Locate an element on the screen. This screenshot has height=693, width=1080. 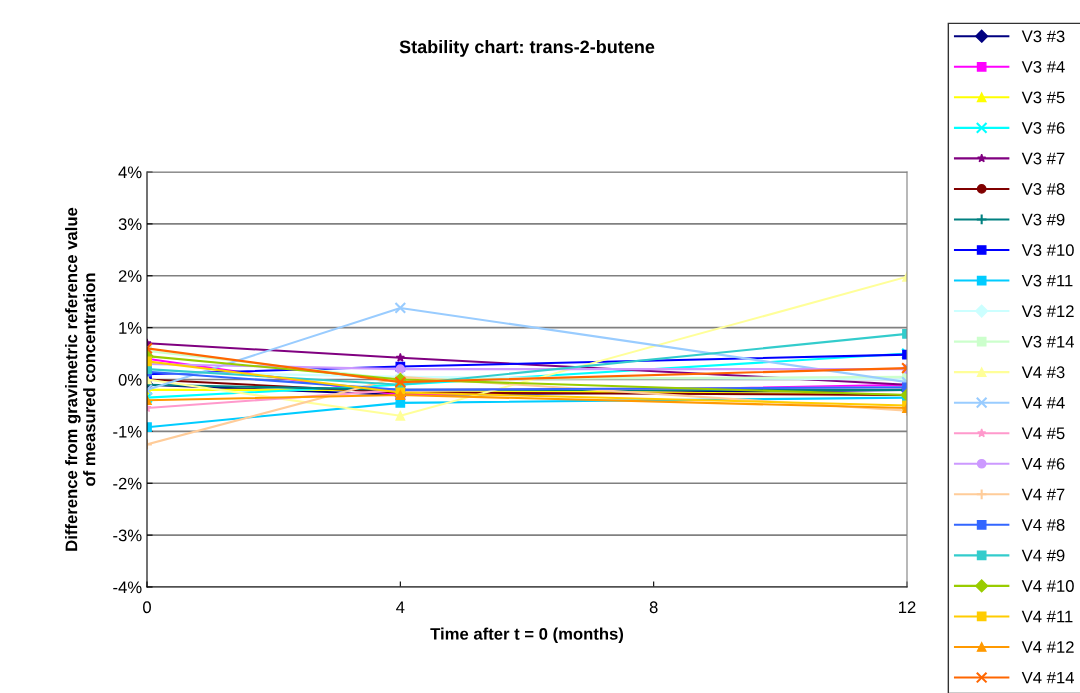
legend-label: V4 #8 is located at coordinates (1043, 525).